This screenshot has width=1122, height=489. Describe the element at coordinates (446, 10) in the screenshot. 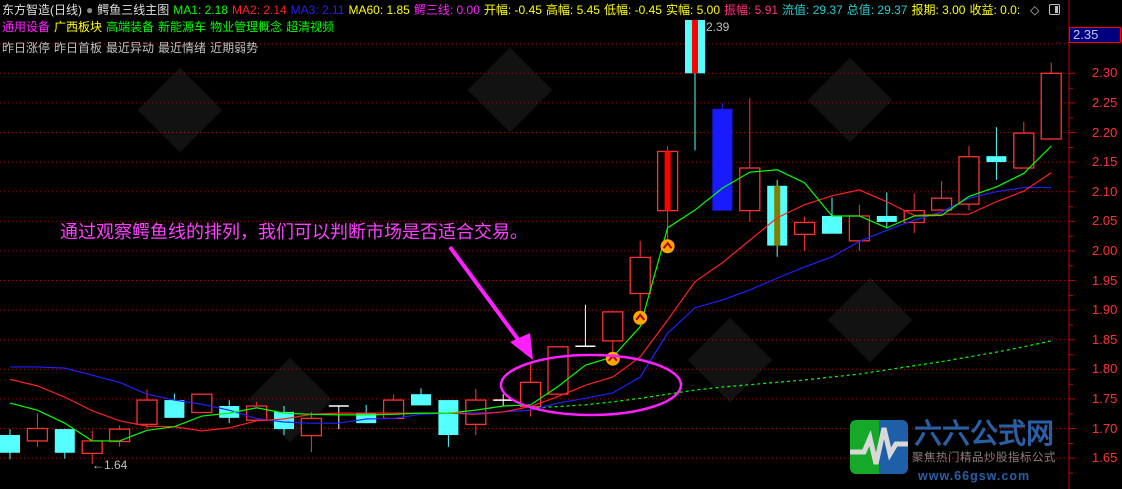

I see `indicator-stat: 鳄三线: 0.00` at that location.